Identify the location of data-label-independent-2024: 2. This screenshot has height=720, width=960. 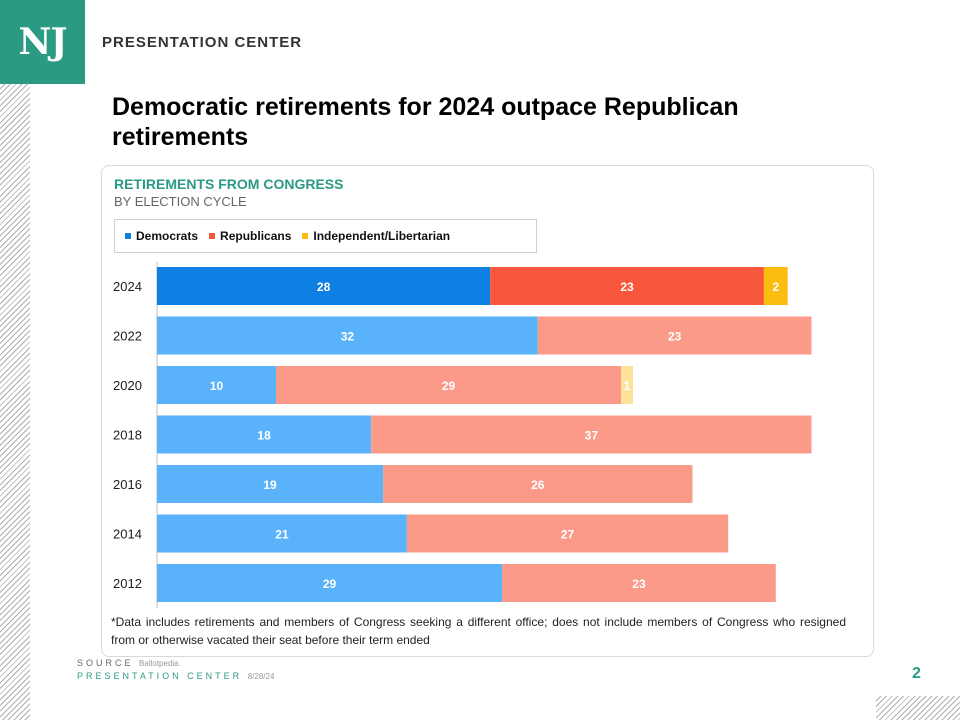
(775, 287).